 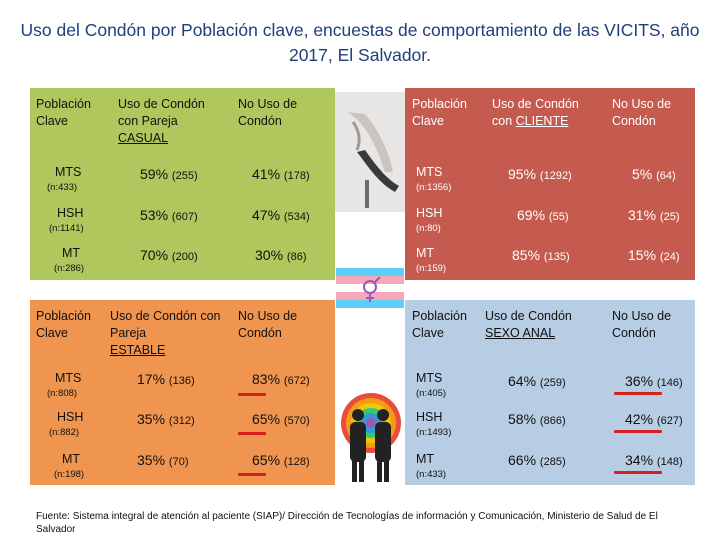 What do you see at coordinates (537, 419) in the screenshot?
I see `uso-value: 58% (866)` at bounding box center [537, 419].